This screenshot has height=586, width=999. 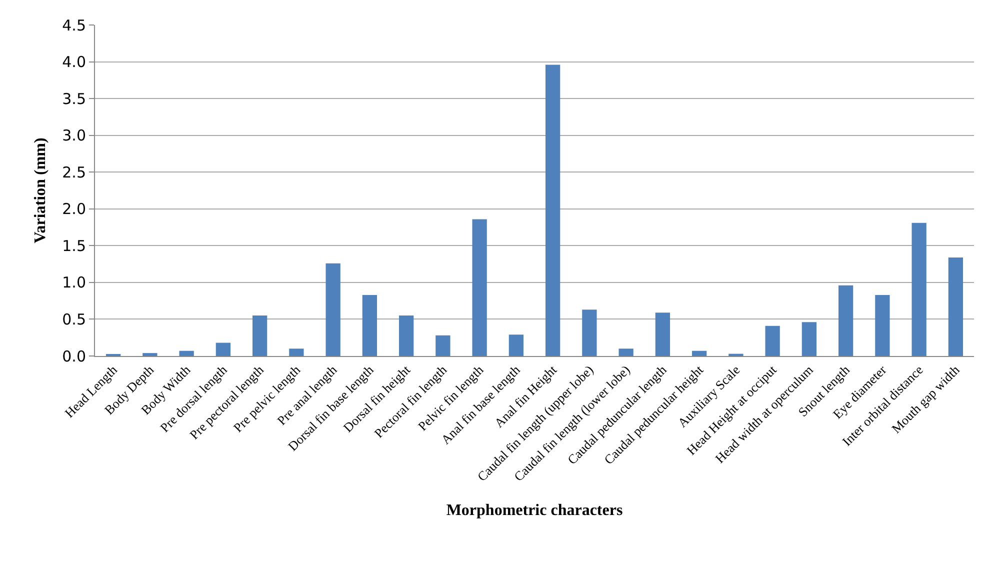 I want to click on y-tick-label: 0.5, so click(x=74, y=319).